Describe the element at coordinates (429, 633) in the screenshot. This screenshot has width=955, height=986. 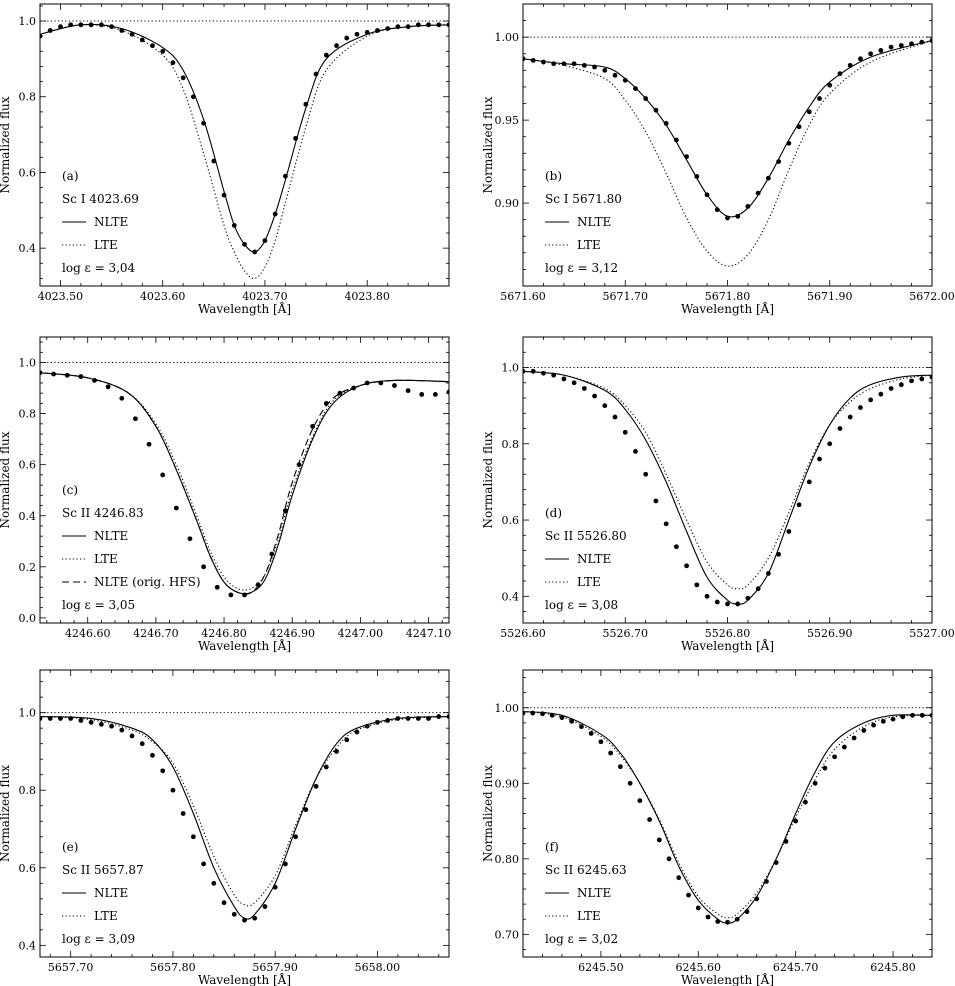
I see `x-tick-label: 4247.10` at that location.